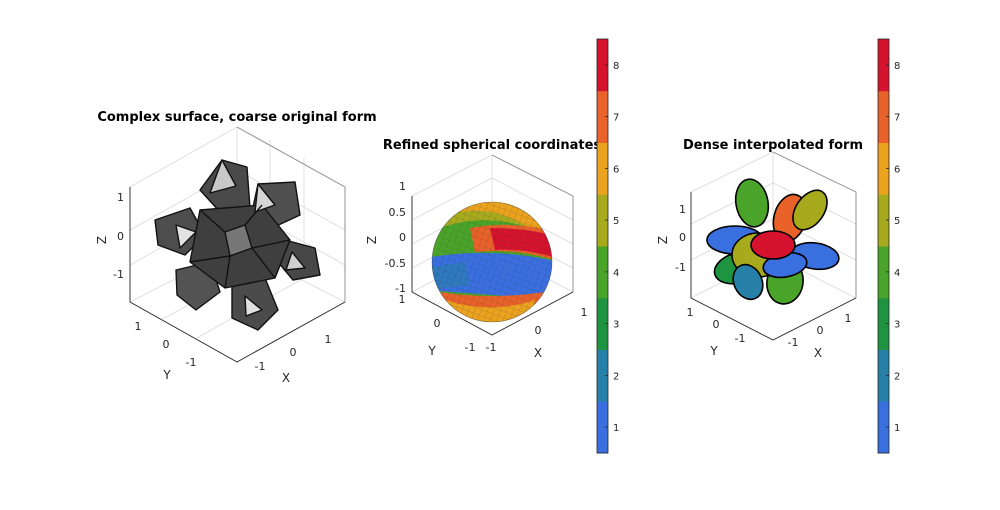  I want to click on refined-sphere, so click(492, 262).